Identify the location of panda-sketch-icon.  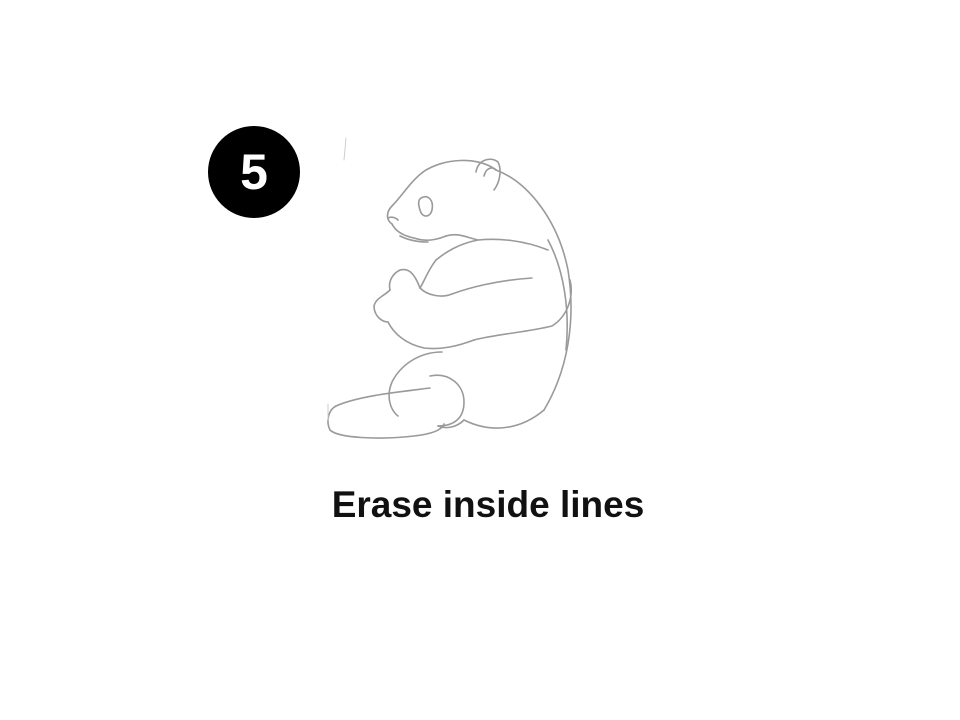
(449, 288).